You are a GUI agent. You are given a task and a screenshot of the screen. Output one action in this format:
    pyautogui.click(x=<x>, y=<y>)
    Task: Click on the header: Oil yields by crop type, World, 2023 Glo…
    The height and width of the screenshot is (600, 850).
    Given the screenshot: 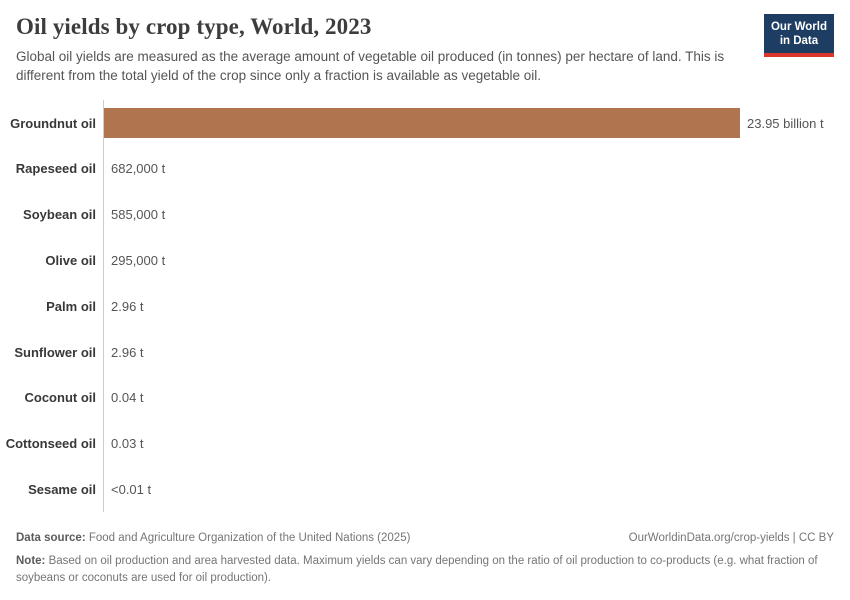 What is the action you would take?
    pyautogui.click(x=425, y=49)
    